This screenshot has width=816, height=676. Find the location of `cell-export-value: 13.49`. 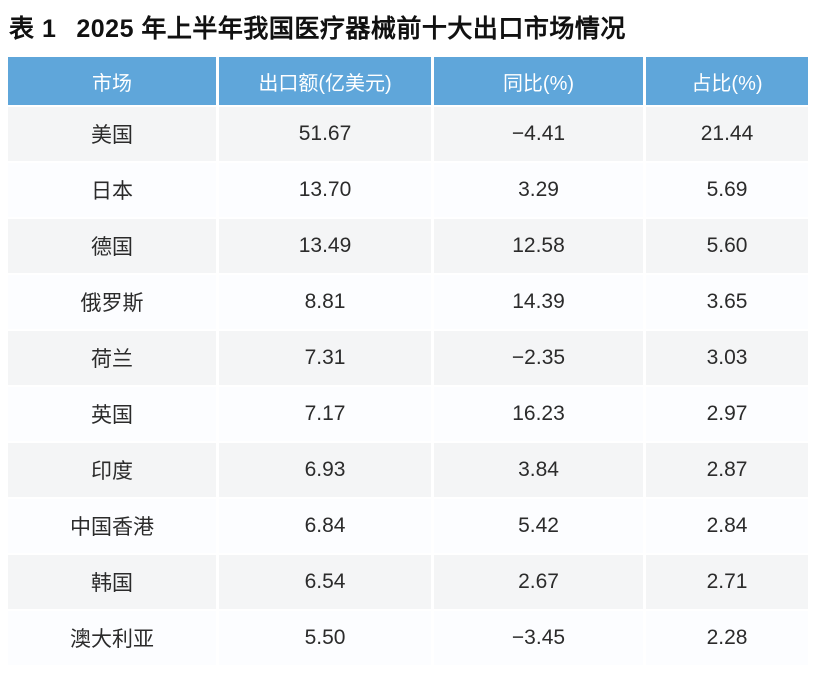

cell-export-value: 13.49 is located at coordinates (325, 246).